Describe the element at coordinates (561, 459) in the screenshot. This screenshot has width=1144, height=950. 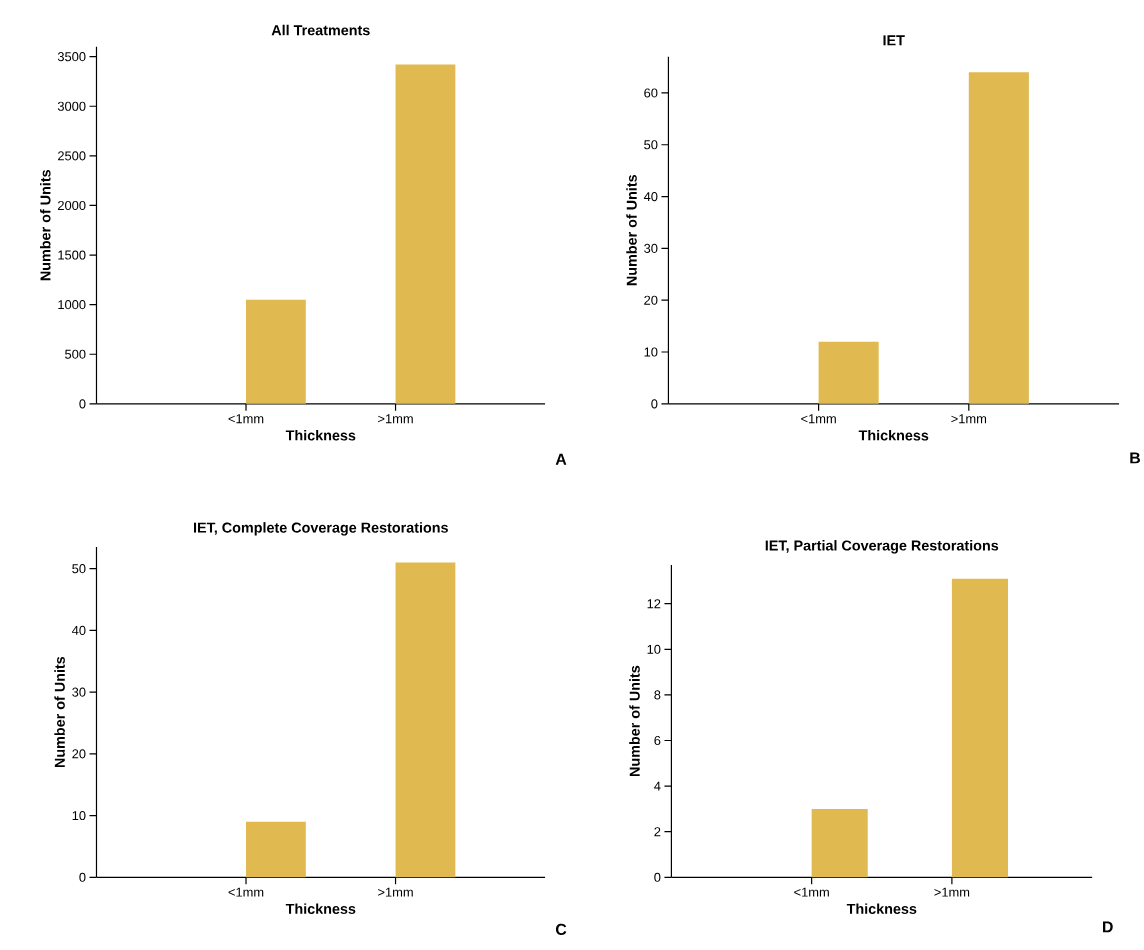
I see `text: A` at that location.